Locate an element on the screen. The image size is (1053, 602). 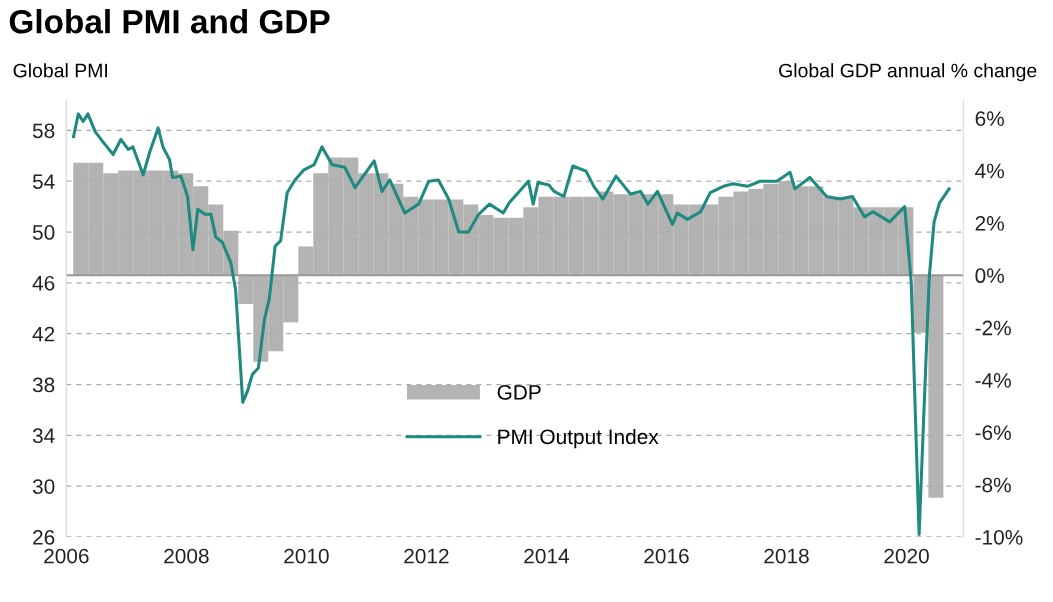
y2-tick-label: -8% is located at coordinates (993, 485).